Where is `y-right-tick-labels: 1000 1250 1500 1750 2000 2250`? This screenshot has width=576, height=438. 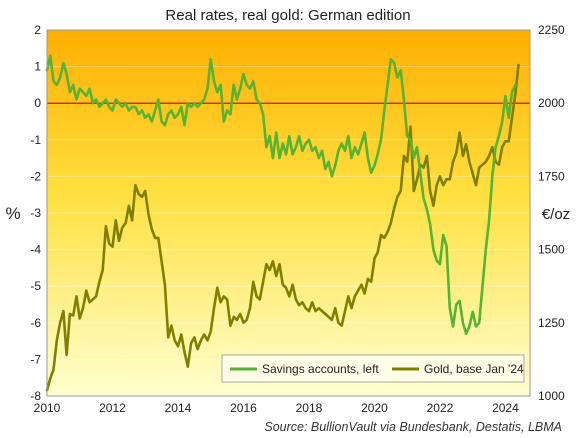
y-right-tick-labels: 1000 1250 1500 1750 2000 2250 is located at coordinates (551, 213).